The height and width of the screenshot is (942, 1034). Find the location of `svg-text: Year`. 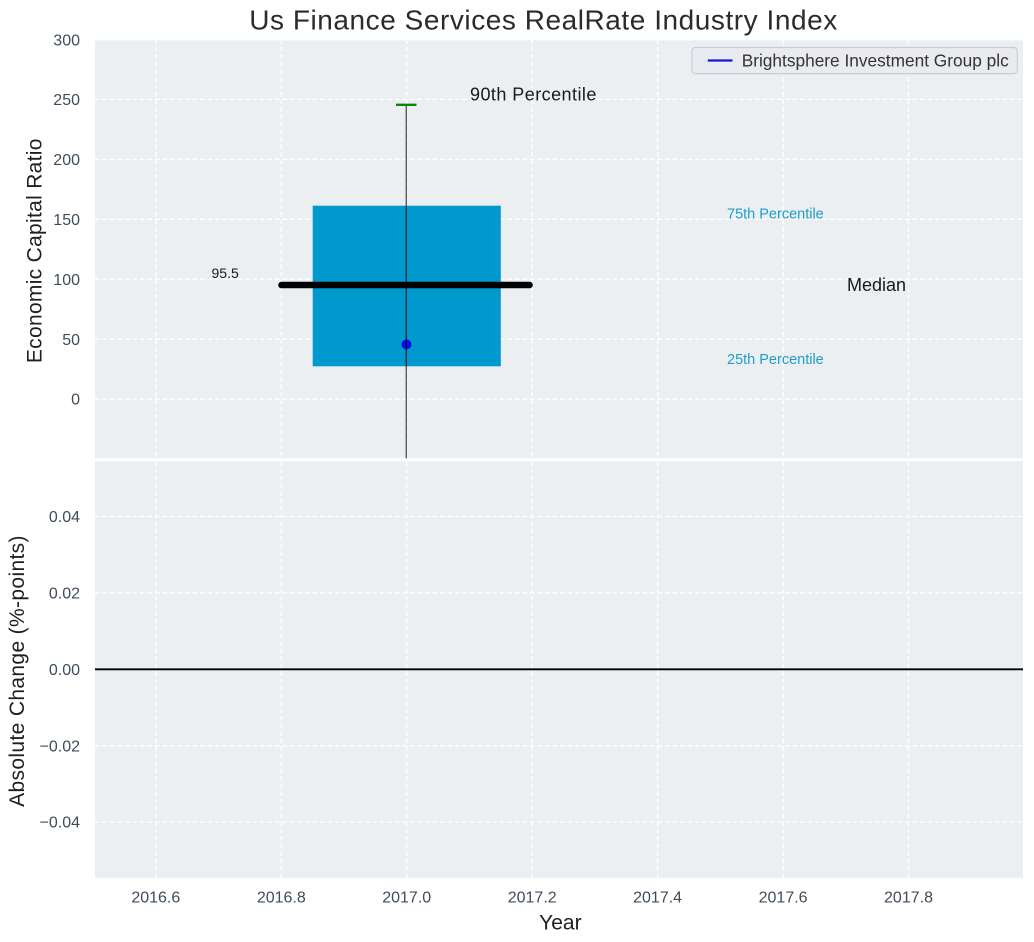

svg-text: Year is located at coordinates (560, 922).